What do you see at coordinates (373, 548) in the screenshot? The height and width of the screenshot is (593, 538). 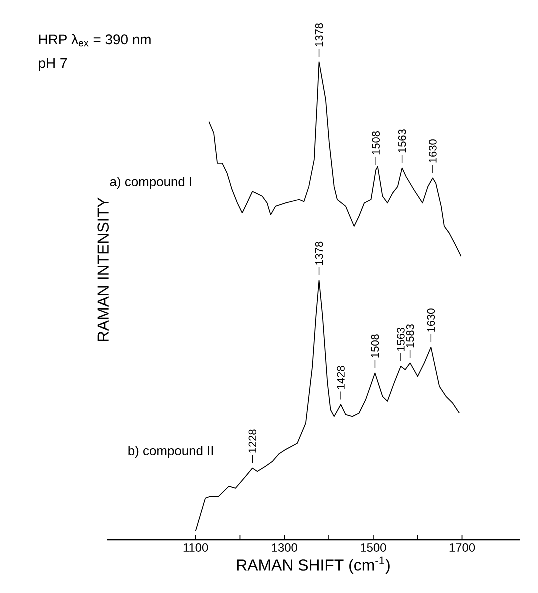 I see `x-tick-label: 1500` at bounding box center [373, 548].